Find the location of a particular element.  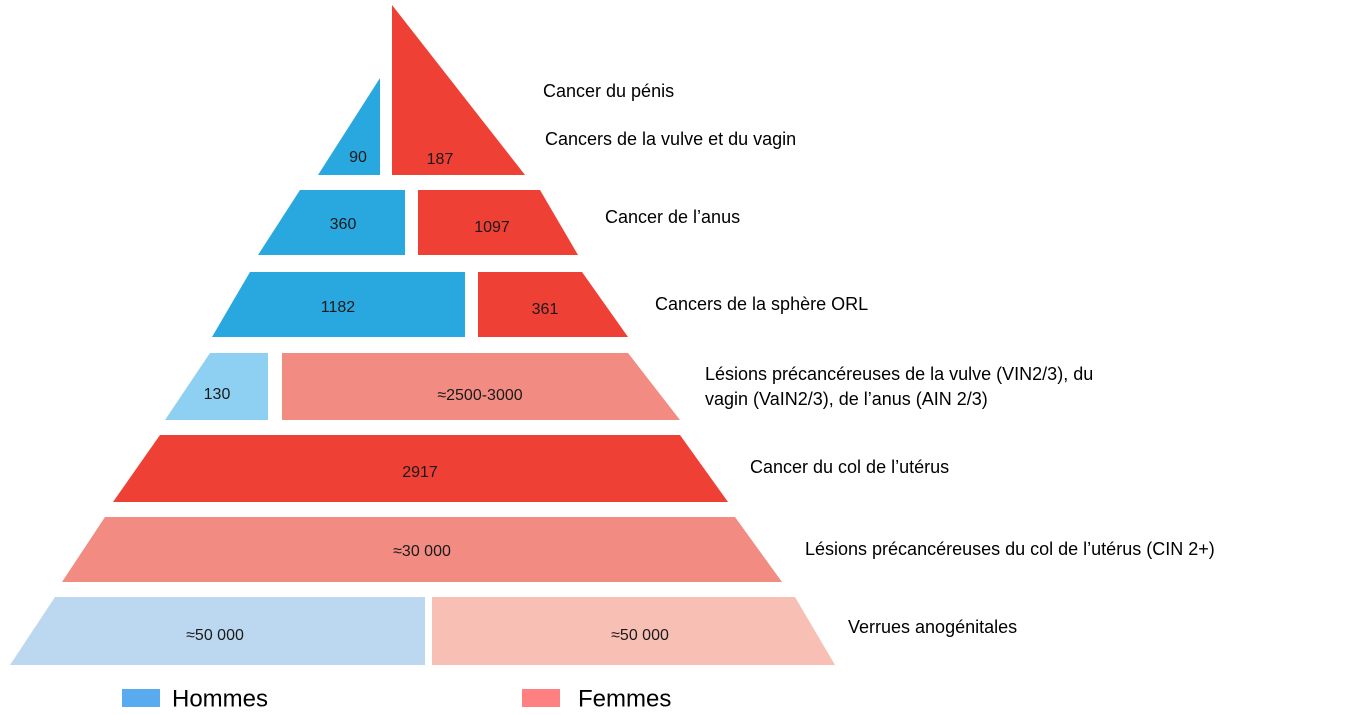

level-label: vagin (VaIN2/3), de l’anus (AIN 2/3) is located at coordinates (846, 399).